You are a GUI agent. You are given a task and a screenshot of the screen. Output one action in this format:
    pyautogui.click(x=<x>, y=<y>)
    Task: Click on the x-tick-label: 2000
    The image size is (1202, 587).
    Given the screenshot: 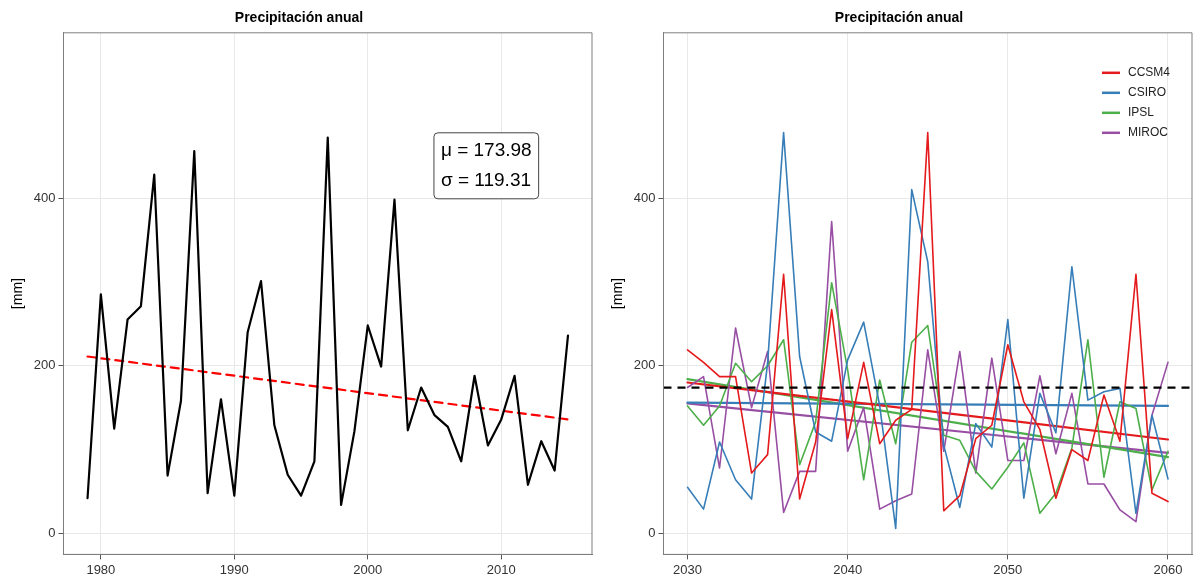 What is the action you would take?
    pyautogui.click(x=368, y=569)
    